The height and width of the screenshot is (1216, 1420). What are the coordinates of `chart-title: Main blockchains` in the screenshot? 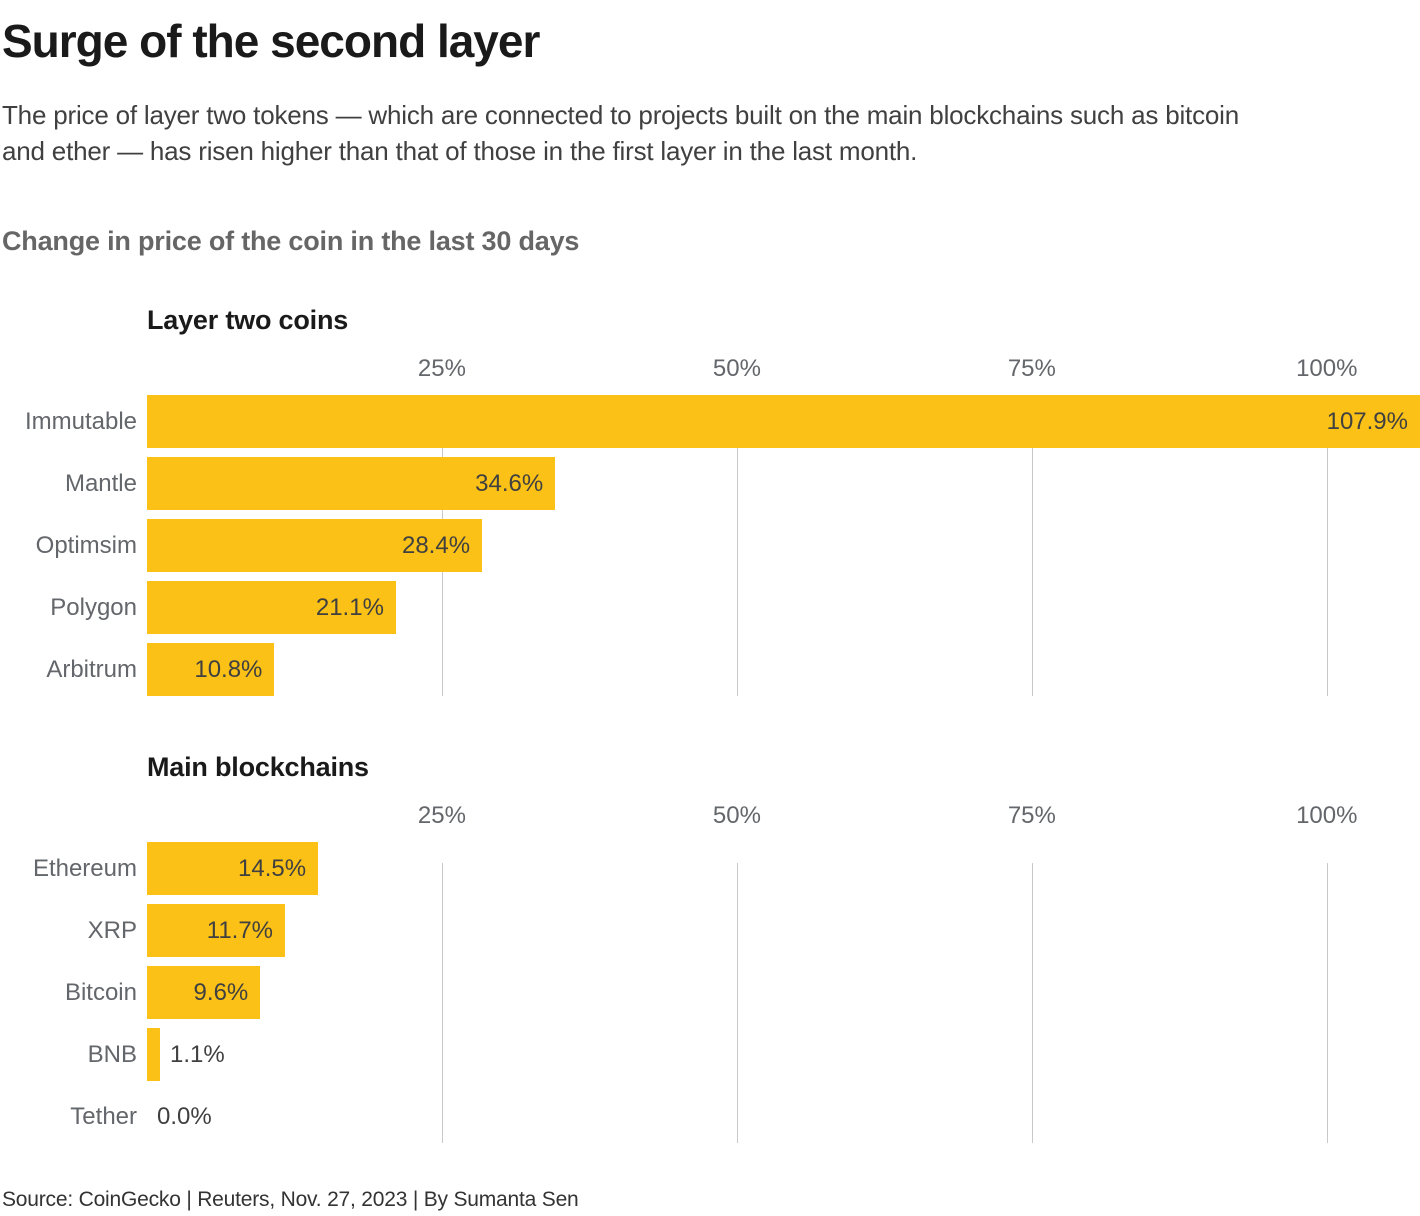 It's located at (258, 767).